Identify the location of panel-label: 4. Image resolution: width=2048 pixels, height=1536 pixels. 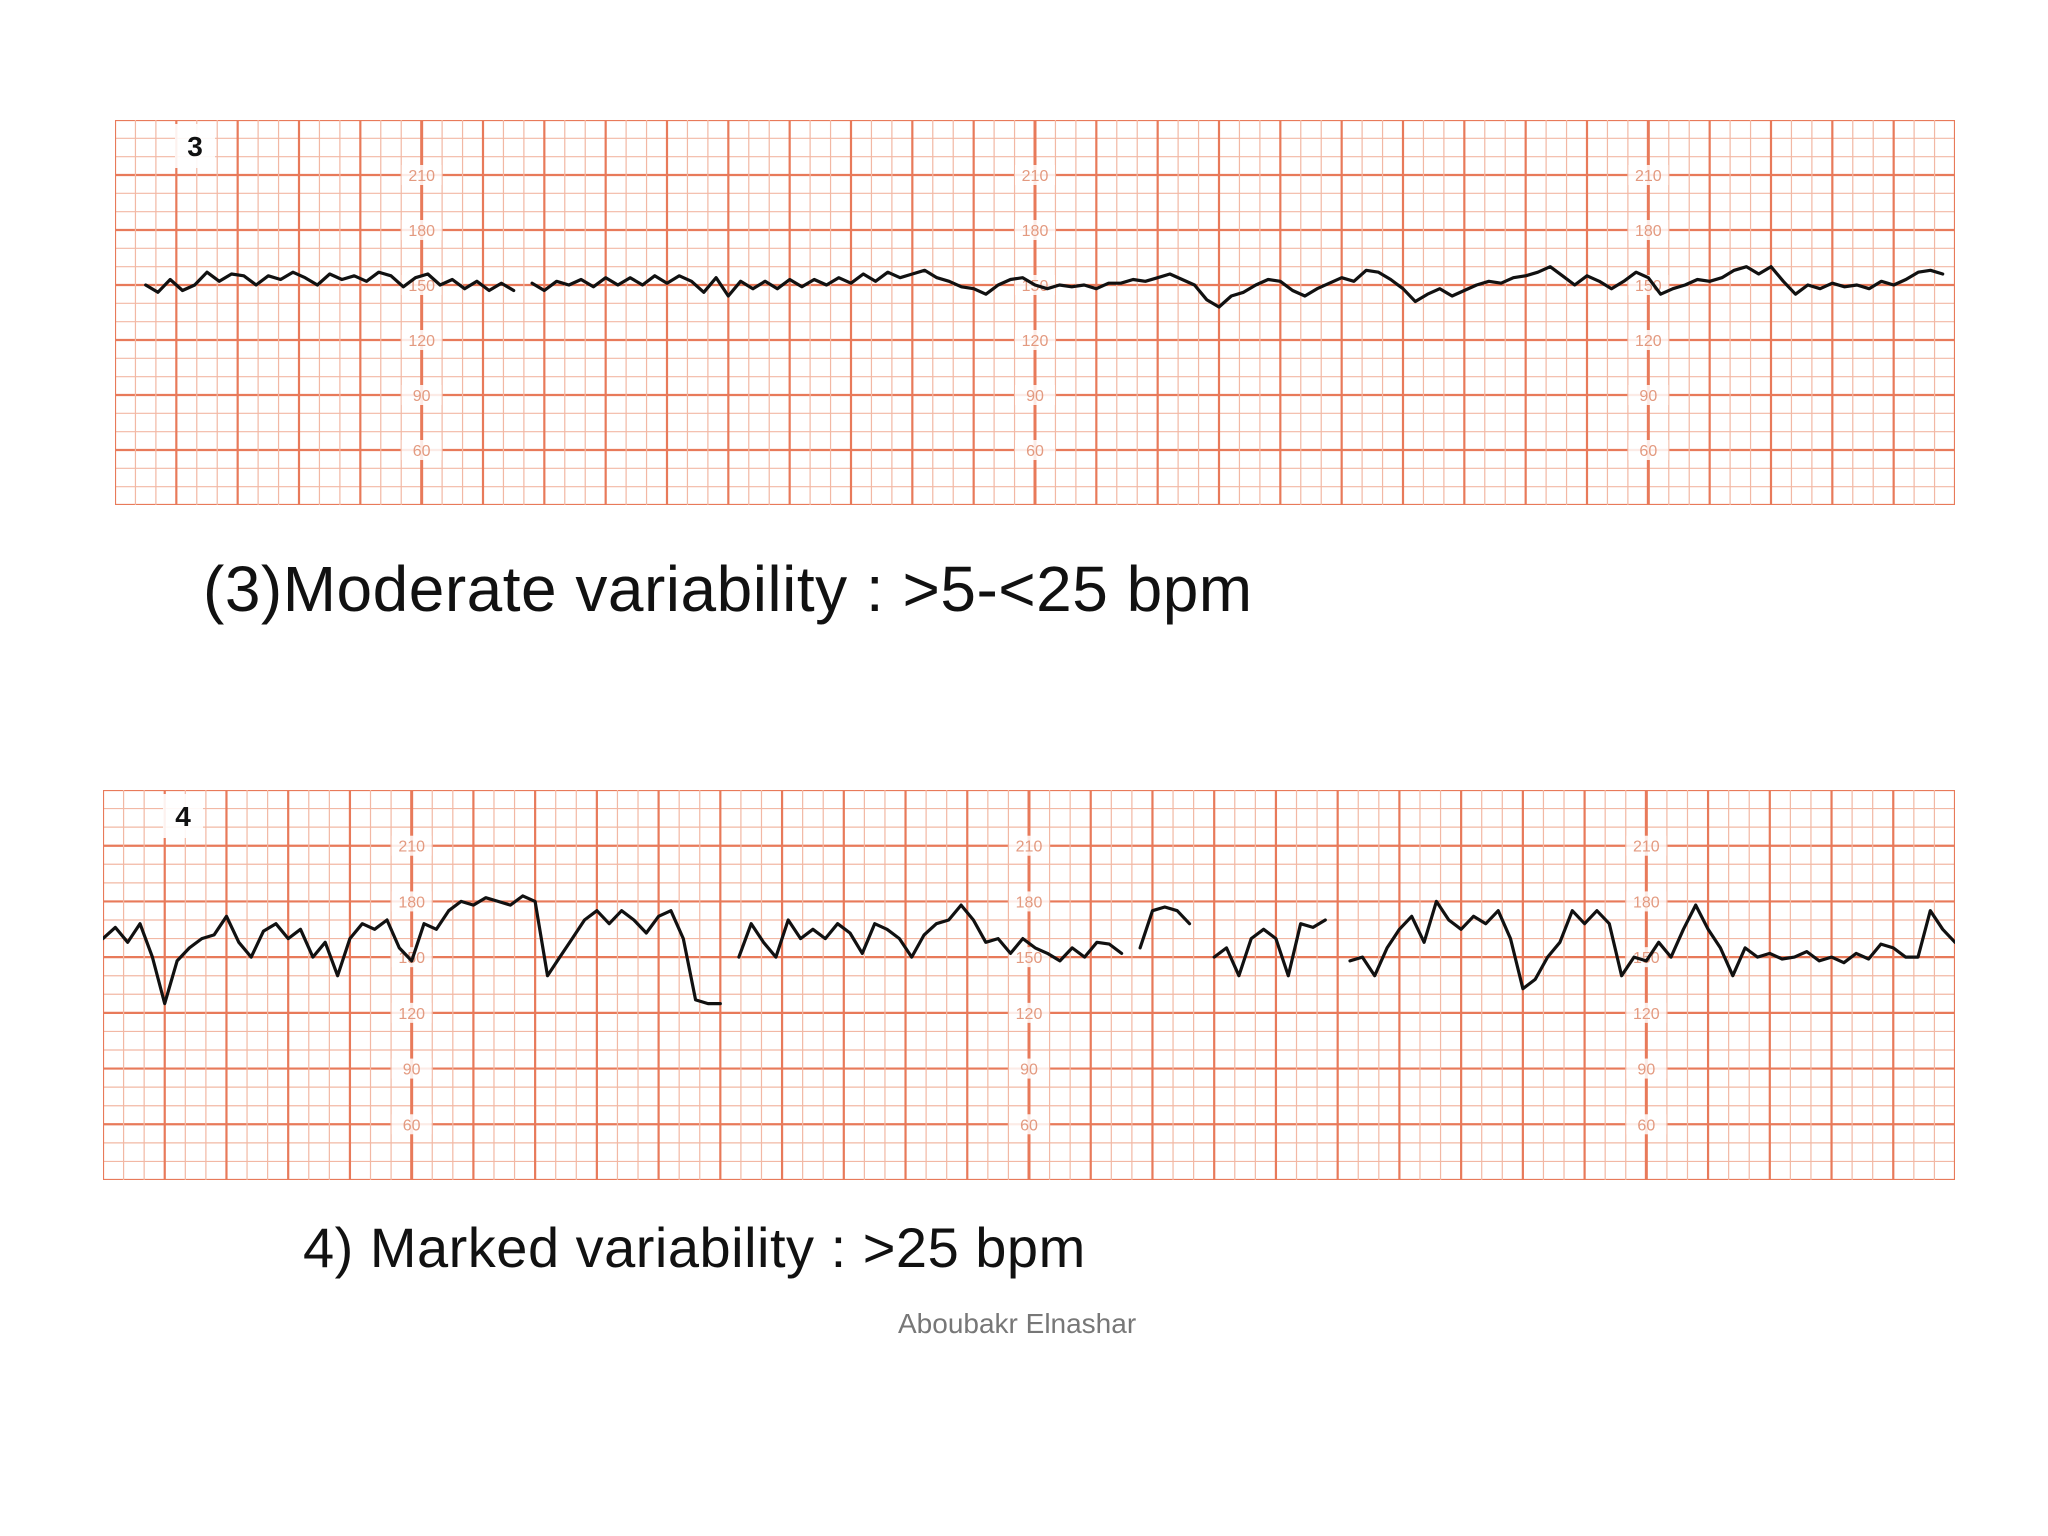
(183, 816).